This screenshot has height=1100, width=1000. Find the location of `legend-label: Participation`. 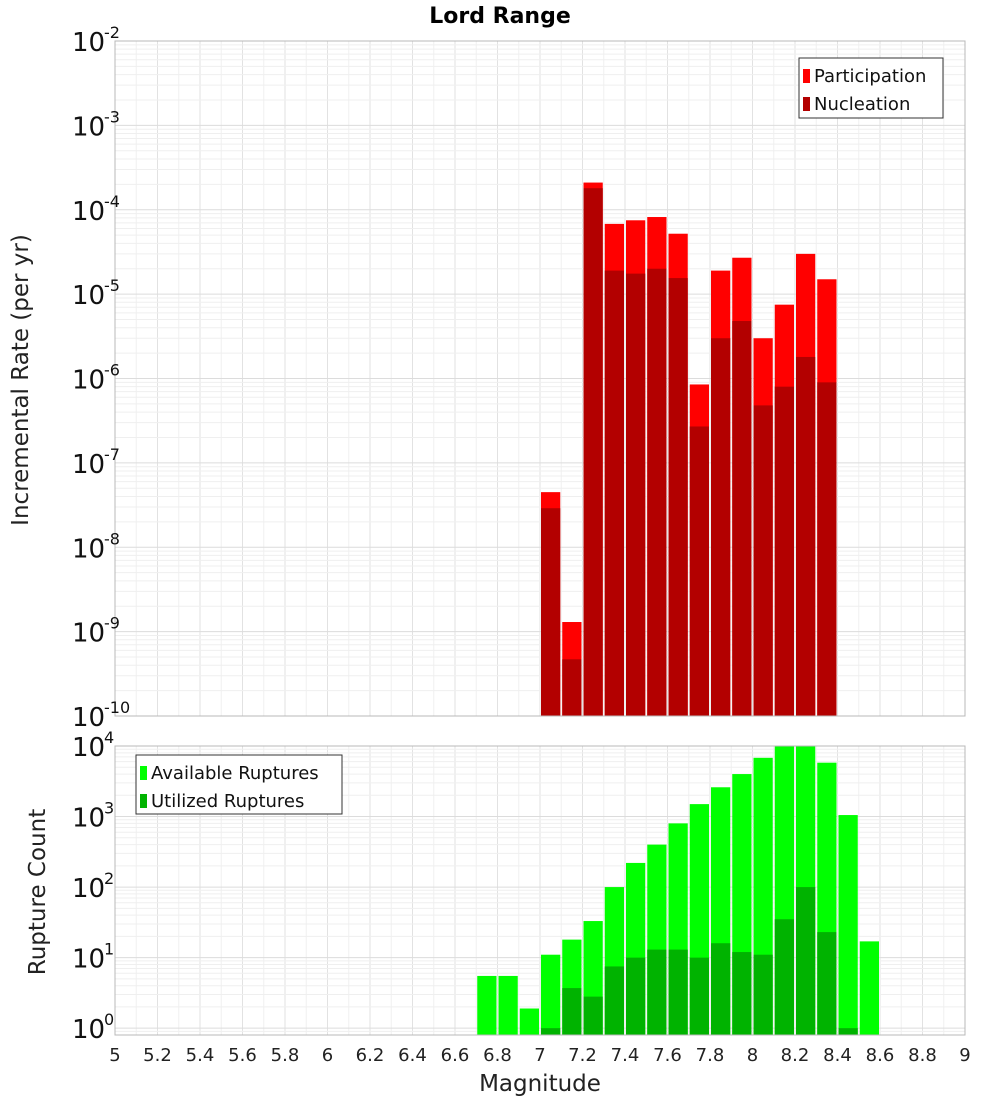

legend-label: Participation is located at coordinates (870, 76).